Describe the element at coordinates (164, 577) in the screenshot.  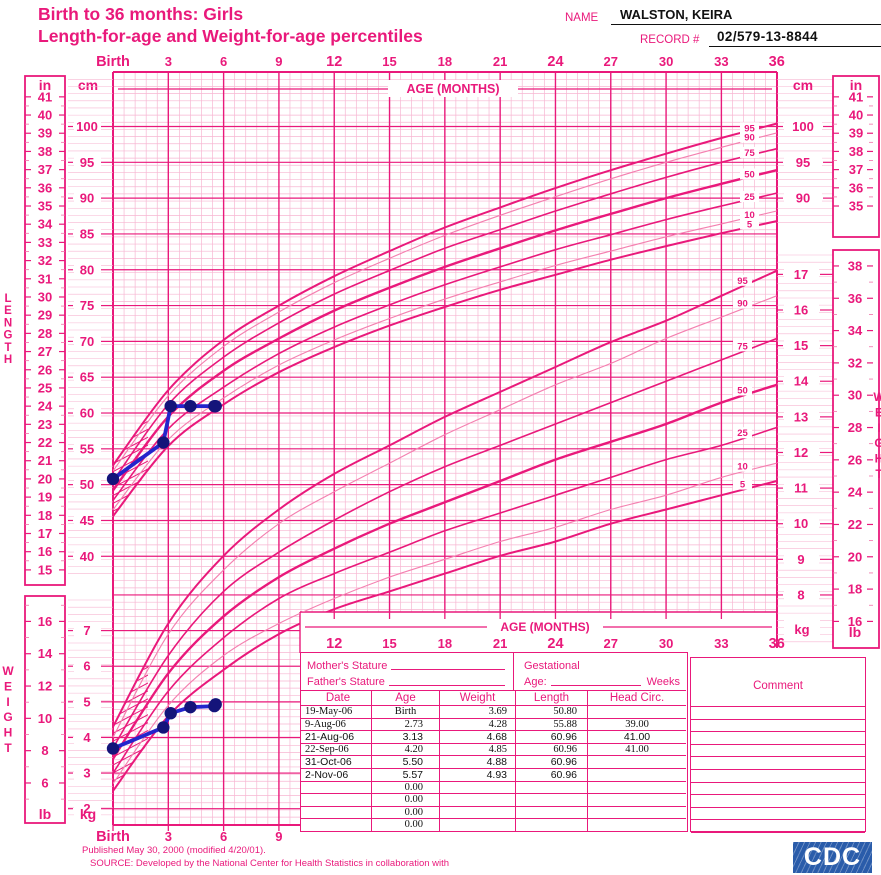
I see `patient-series` at that location.